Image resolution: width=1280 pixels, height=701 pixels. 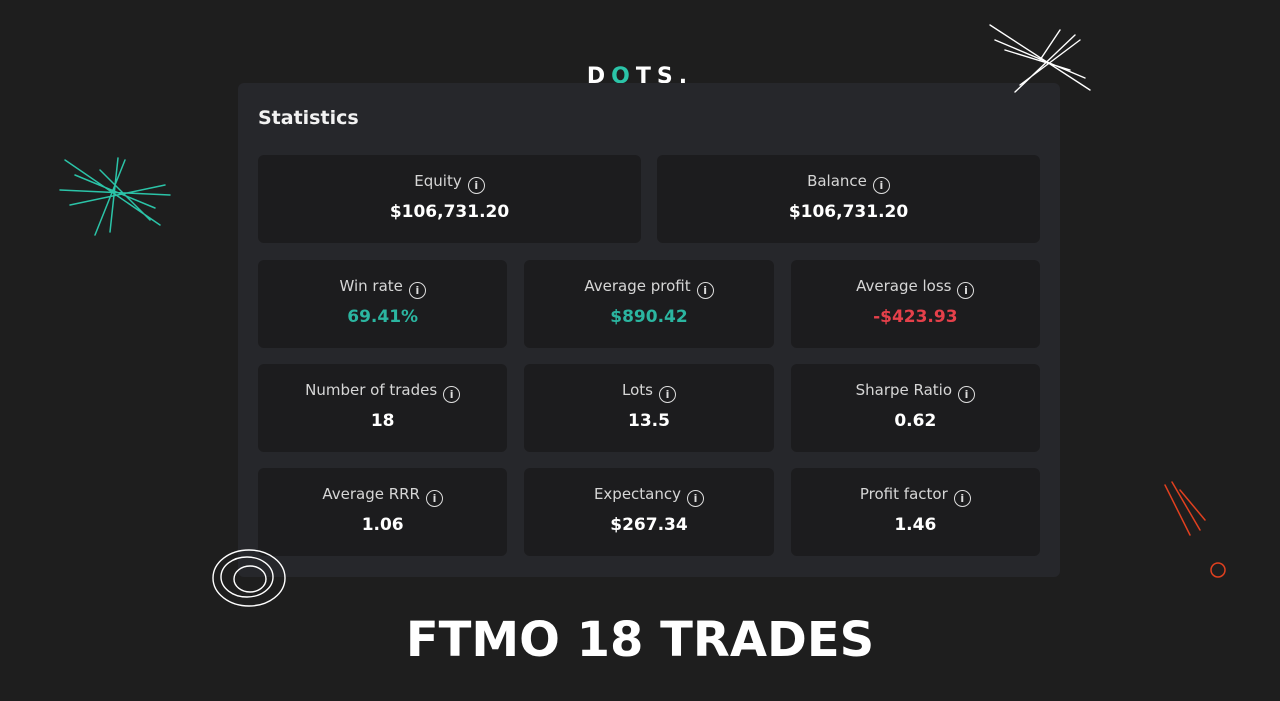 I want to click on stat-card: Lots i 13.5, so click(x=649, y=408).